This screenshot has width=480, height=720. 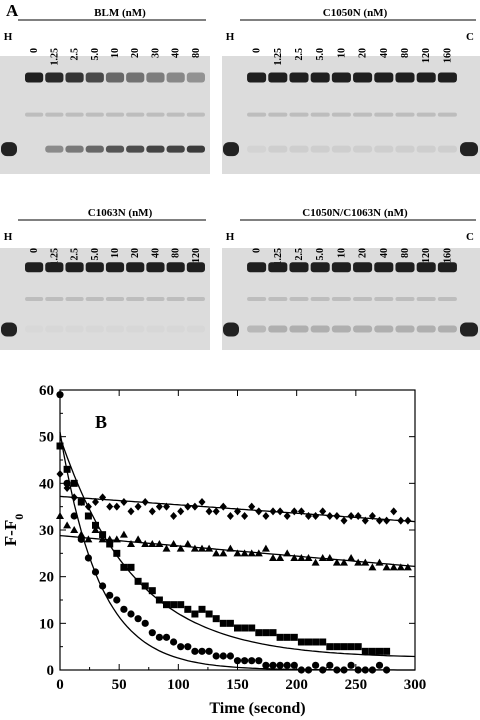 I want to click on panel-a-label: A, so click(x=12, y=10).